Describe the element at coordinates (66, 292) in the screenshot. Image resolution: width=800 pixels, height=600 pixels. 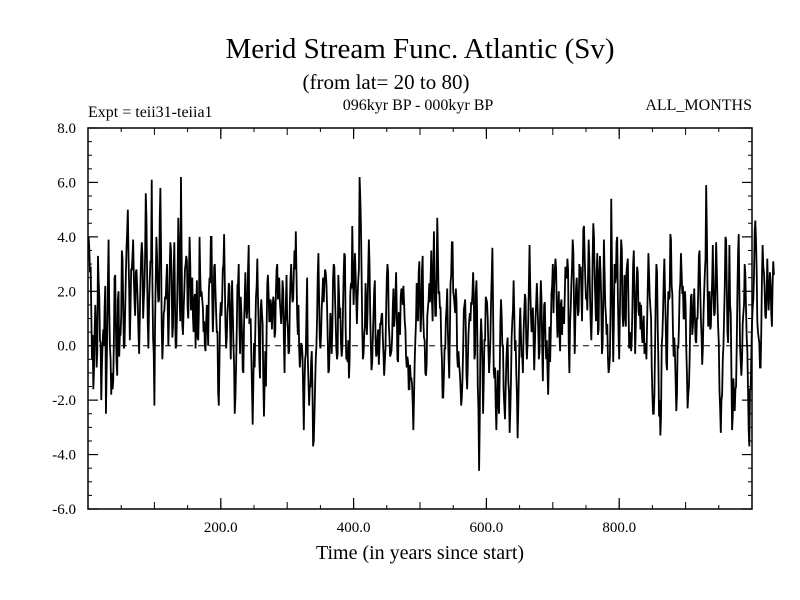
I see `y-tick-label: 2.0` at that location.